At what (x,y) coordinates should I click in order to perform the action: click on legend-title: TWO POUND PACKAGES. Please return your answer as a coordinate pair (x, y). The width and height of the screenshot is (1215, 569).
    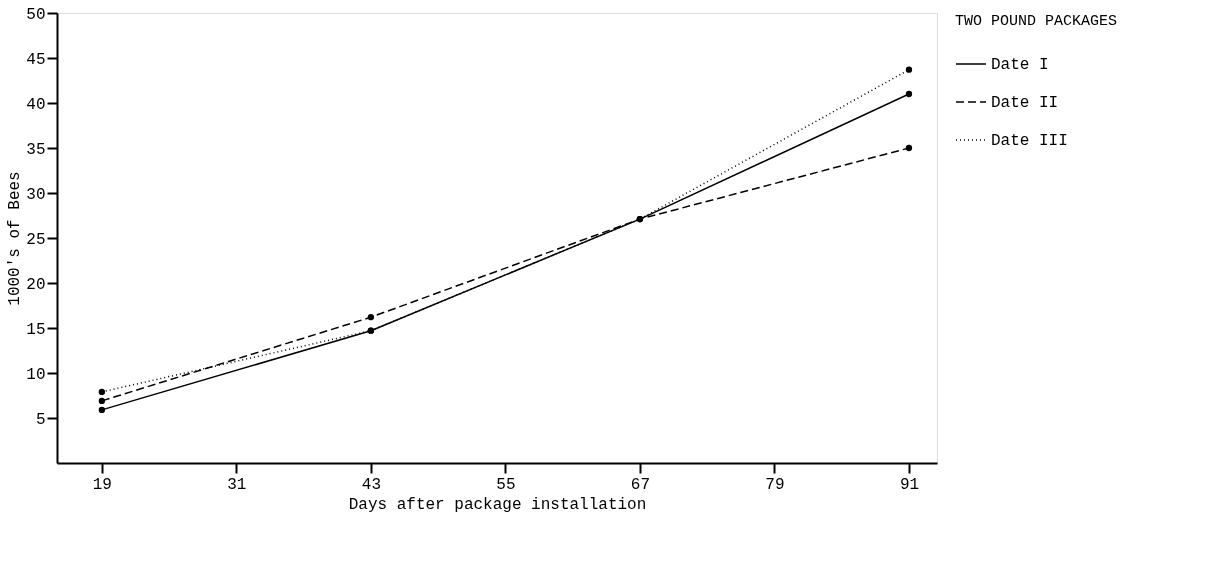
    Looking at the image, I should click on (1036, 21).